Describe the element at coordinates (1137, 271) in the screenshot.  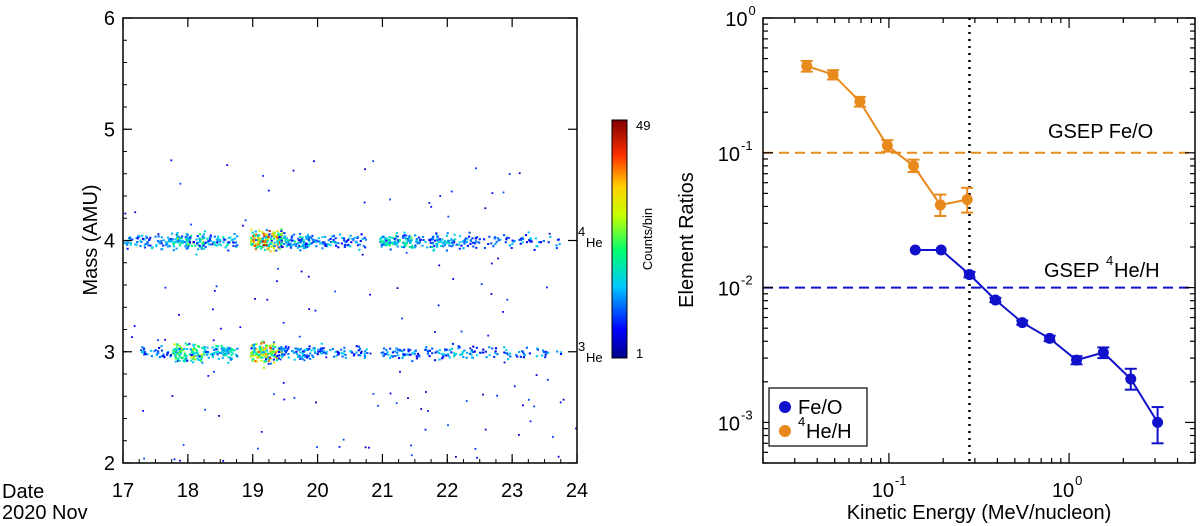
I see `ref-he-post: He/H` at that location.